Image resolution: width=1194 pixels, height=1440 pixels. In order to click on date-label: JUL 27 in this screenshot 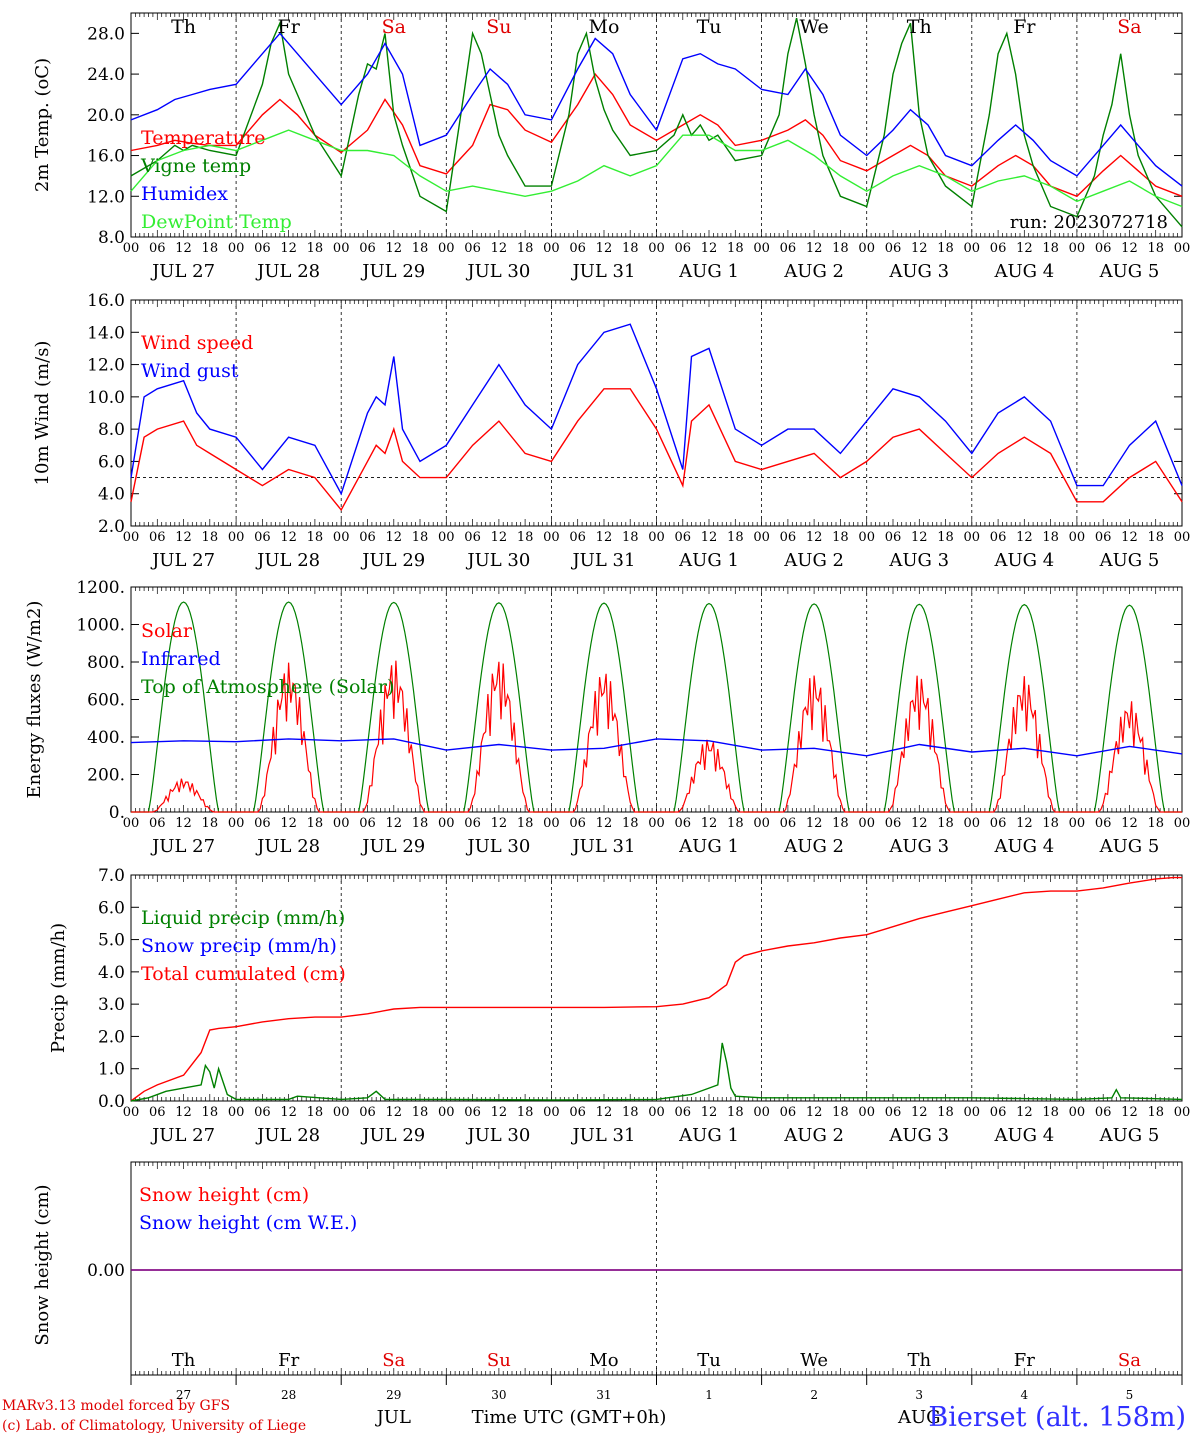, I will do `click(182, 846)`.